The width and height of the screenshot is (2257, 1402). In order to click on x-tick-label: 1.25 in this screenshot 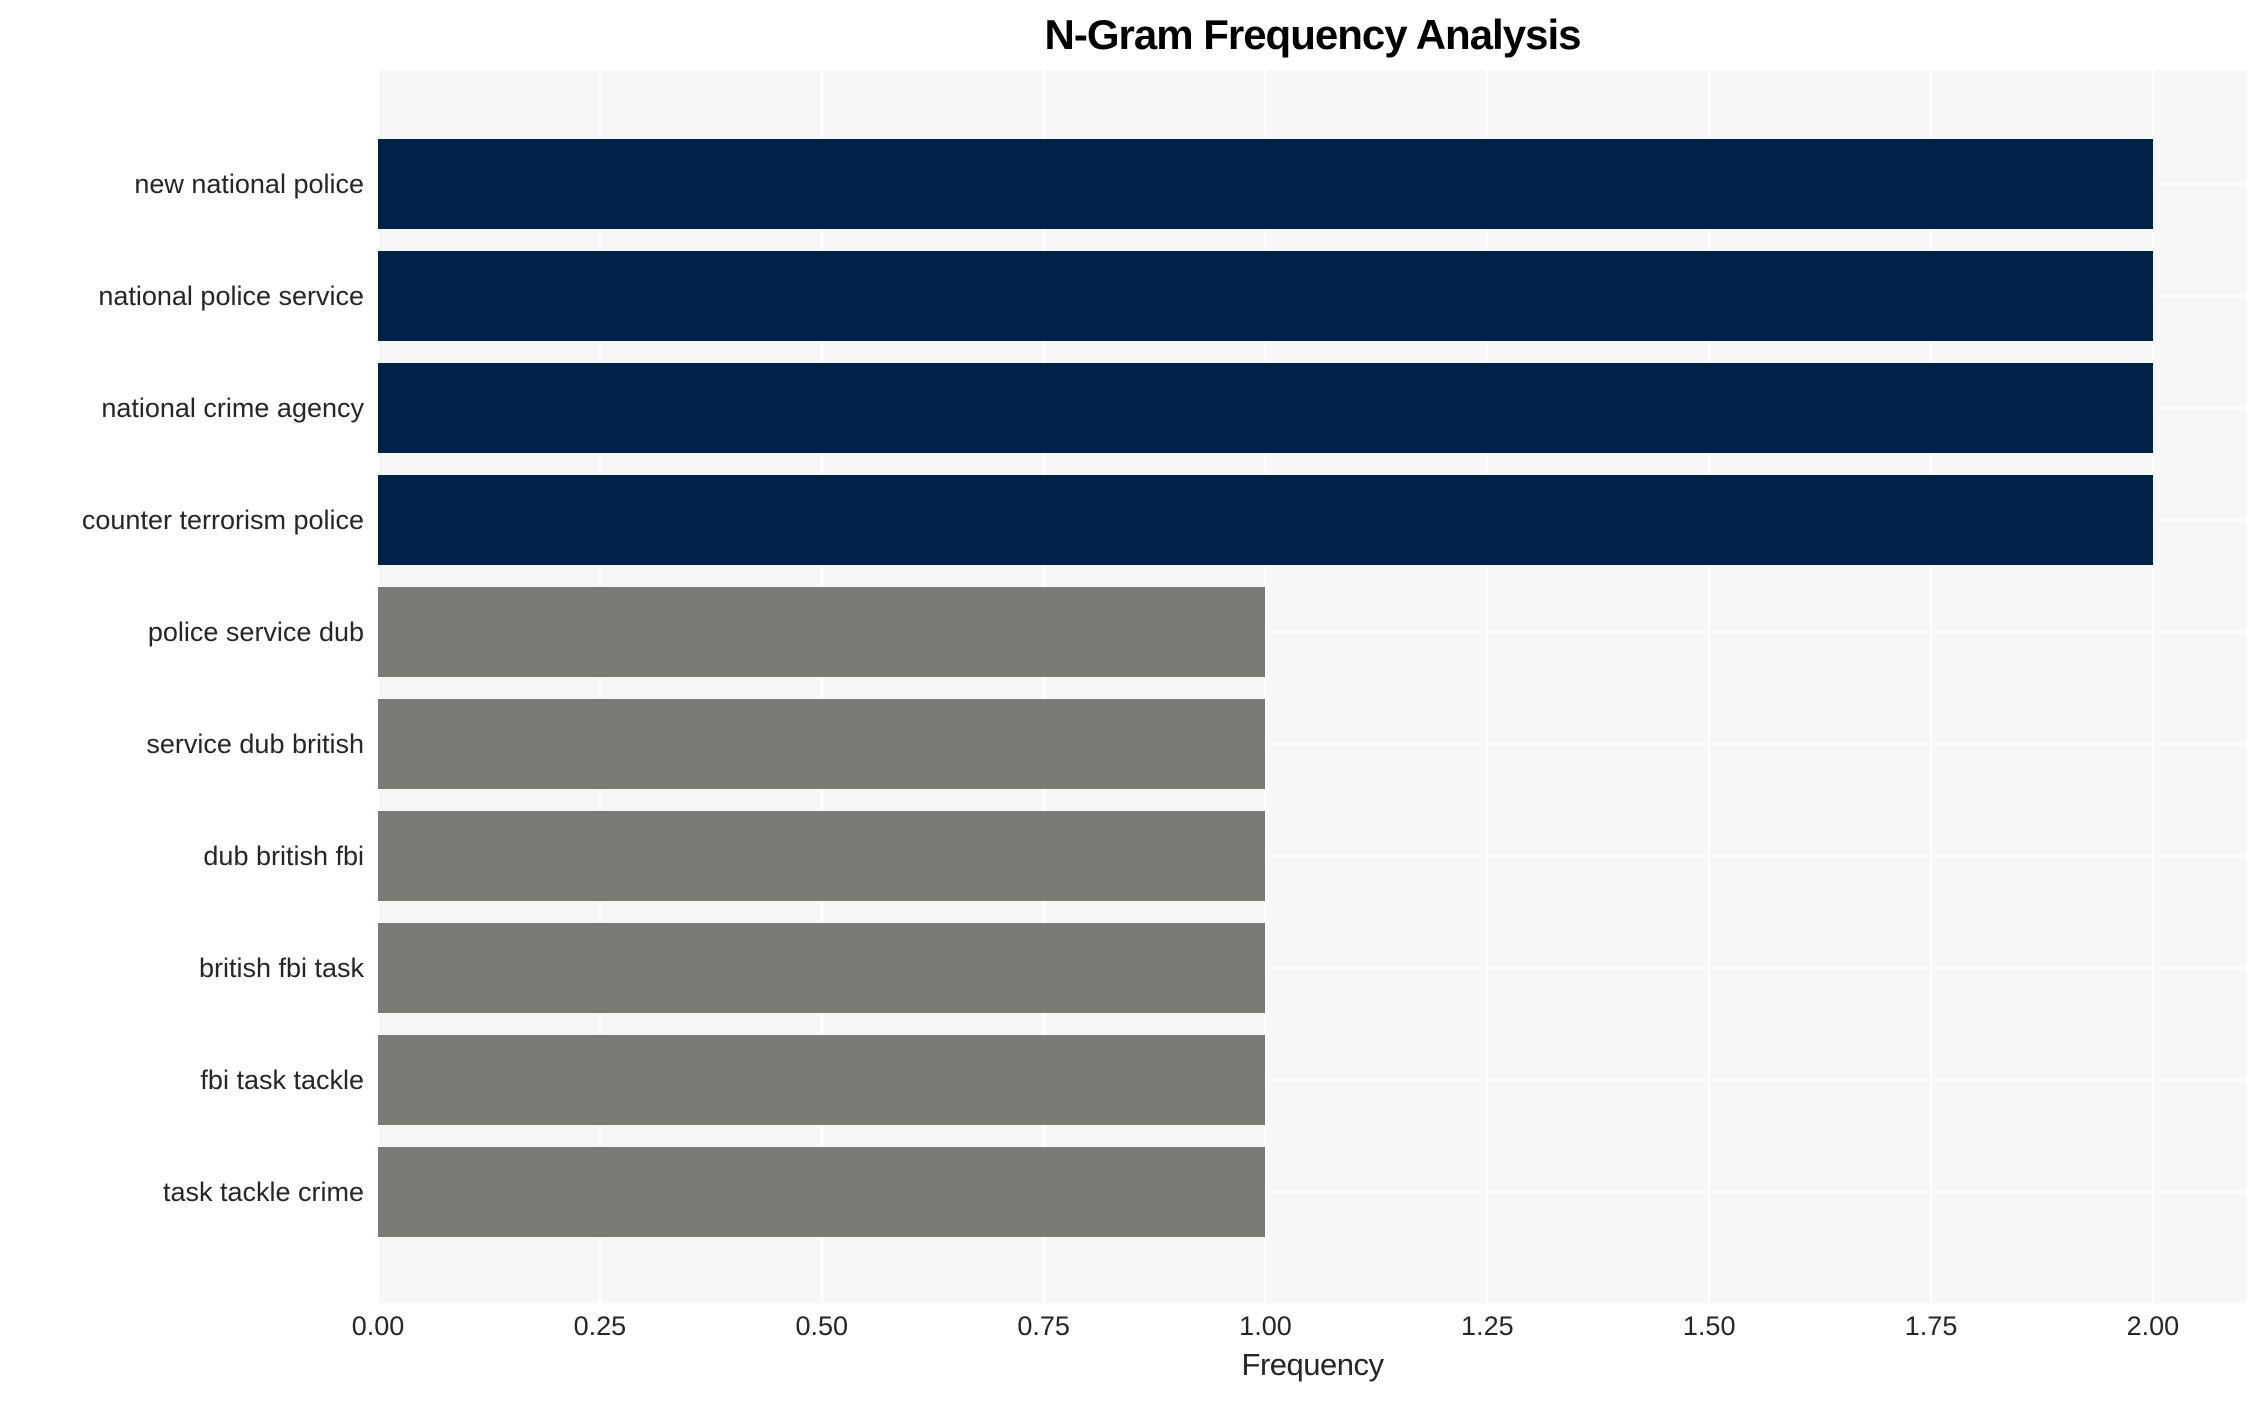, I will do `click(1487, 1326)`.